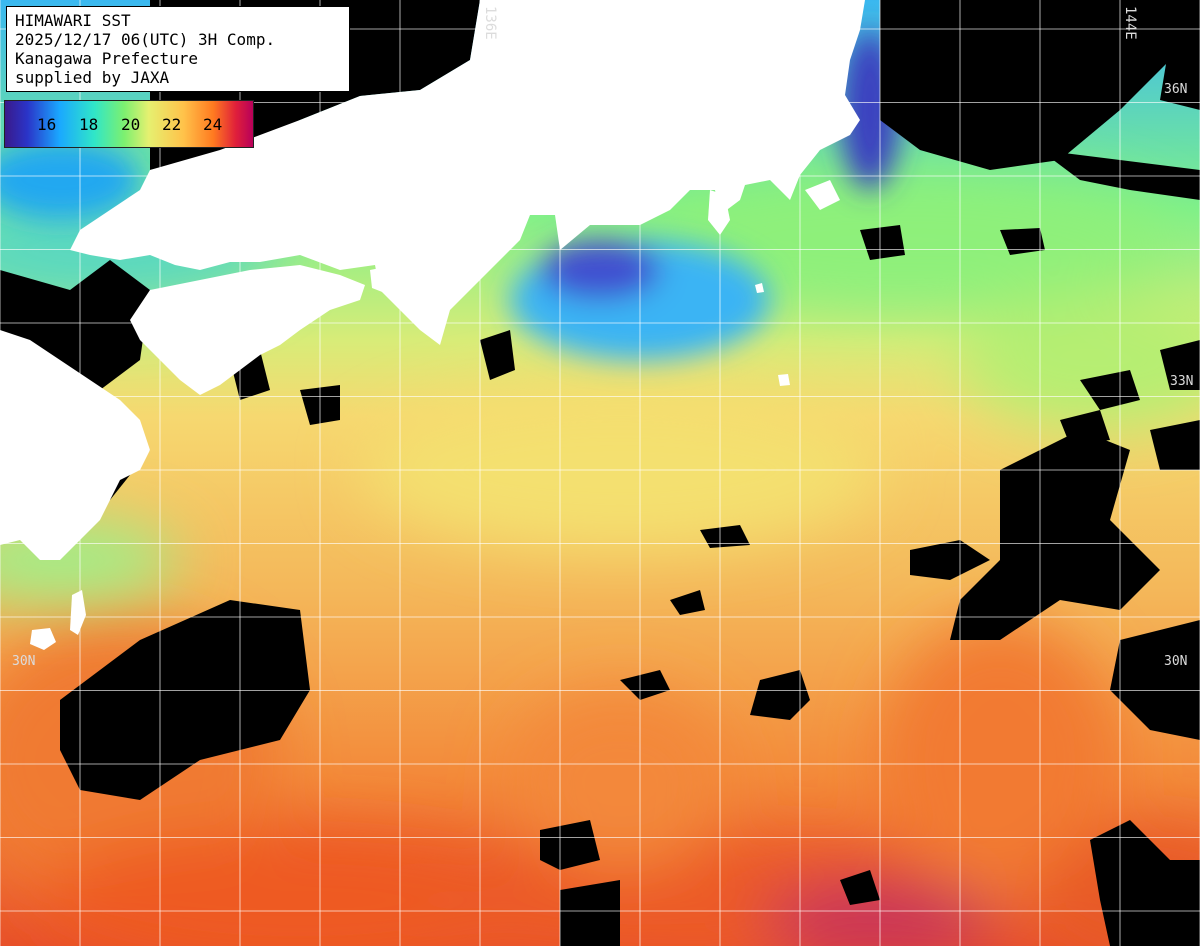 Image resolution: width=1200 pixels, height=946 pixels. Describe the element at coordinates (247, 330) in the screenshot. I see `shikoku` at that location.